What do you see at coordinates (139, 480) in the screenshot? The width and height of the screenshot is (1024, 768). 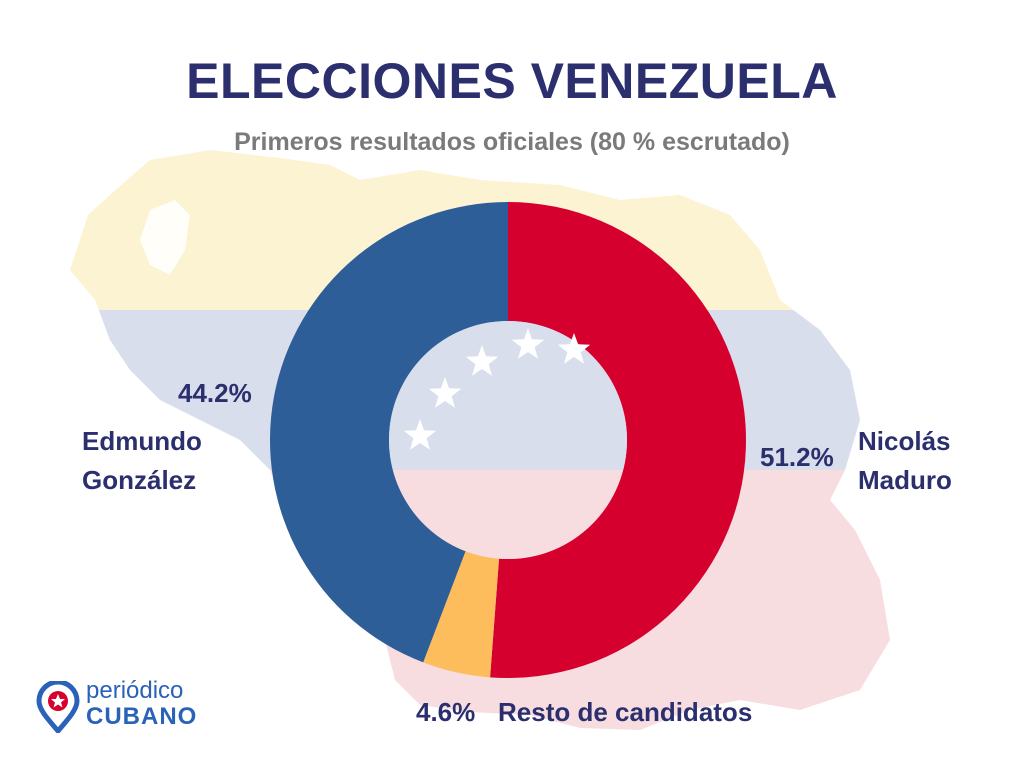 I see `slice-name-line: González` at bounding box center [139, 480].